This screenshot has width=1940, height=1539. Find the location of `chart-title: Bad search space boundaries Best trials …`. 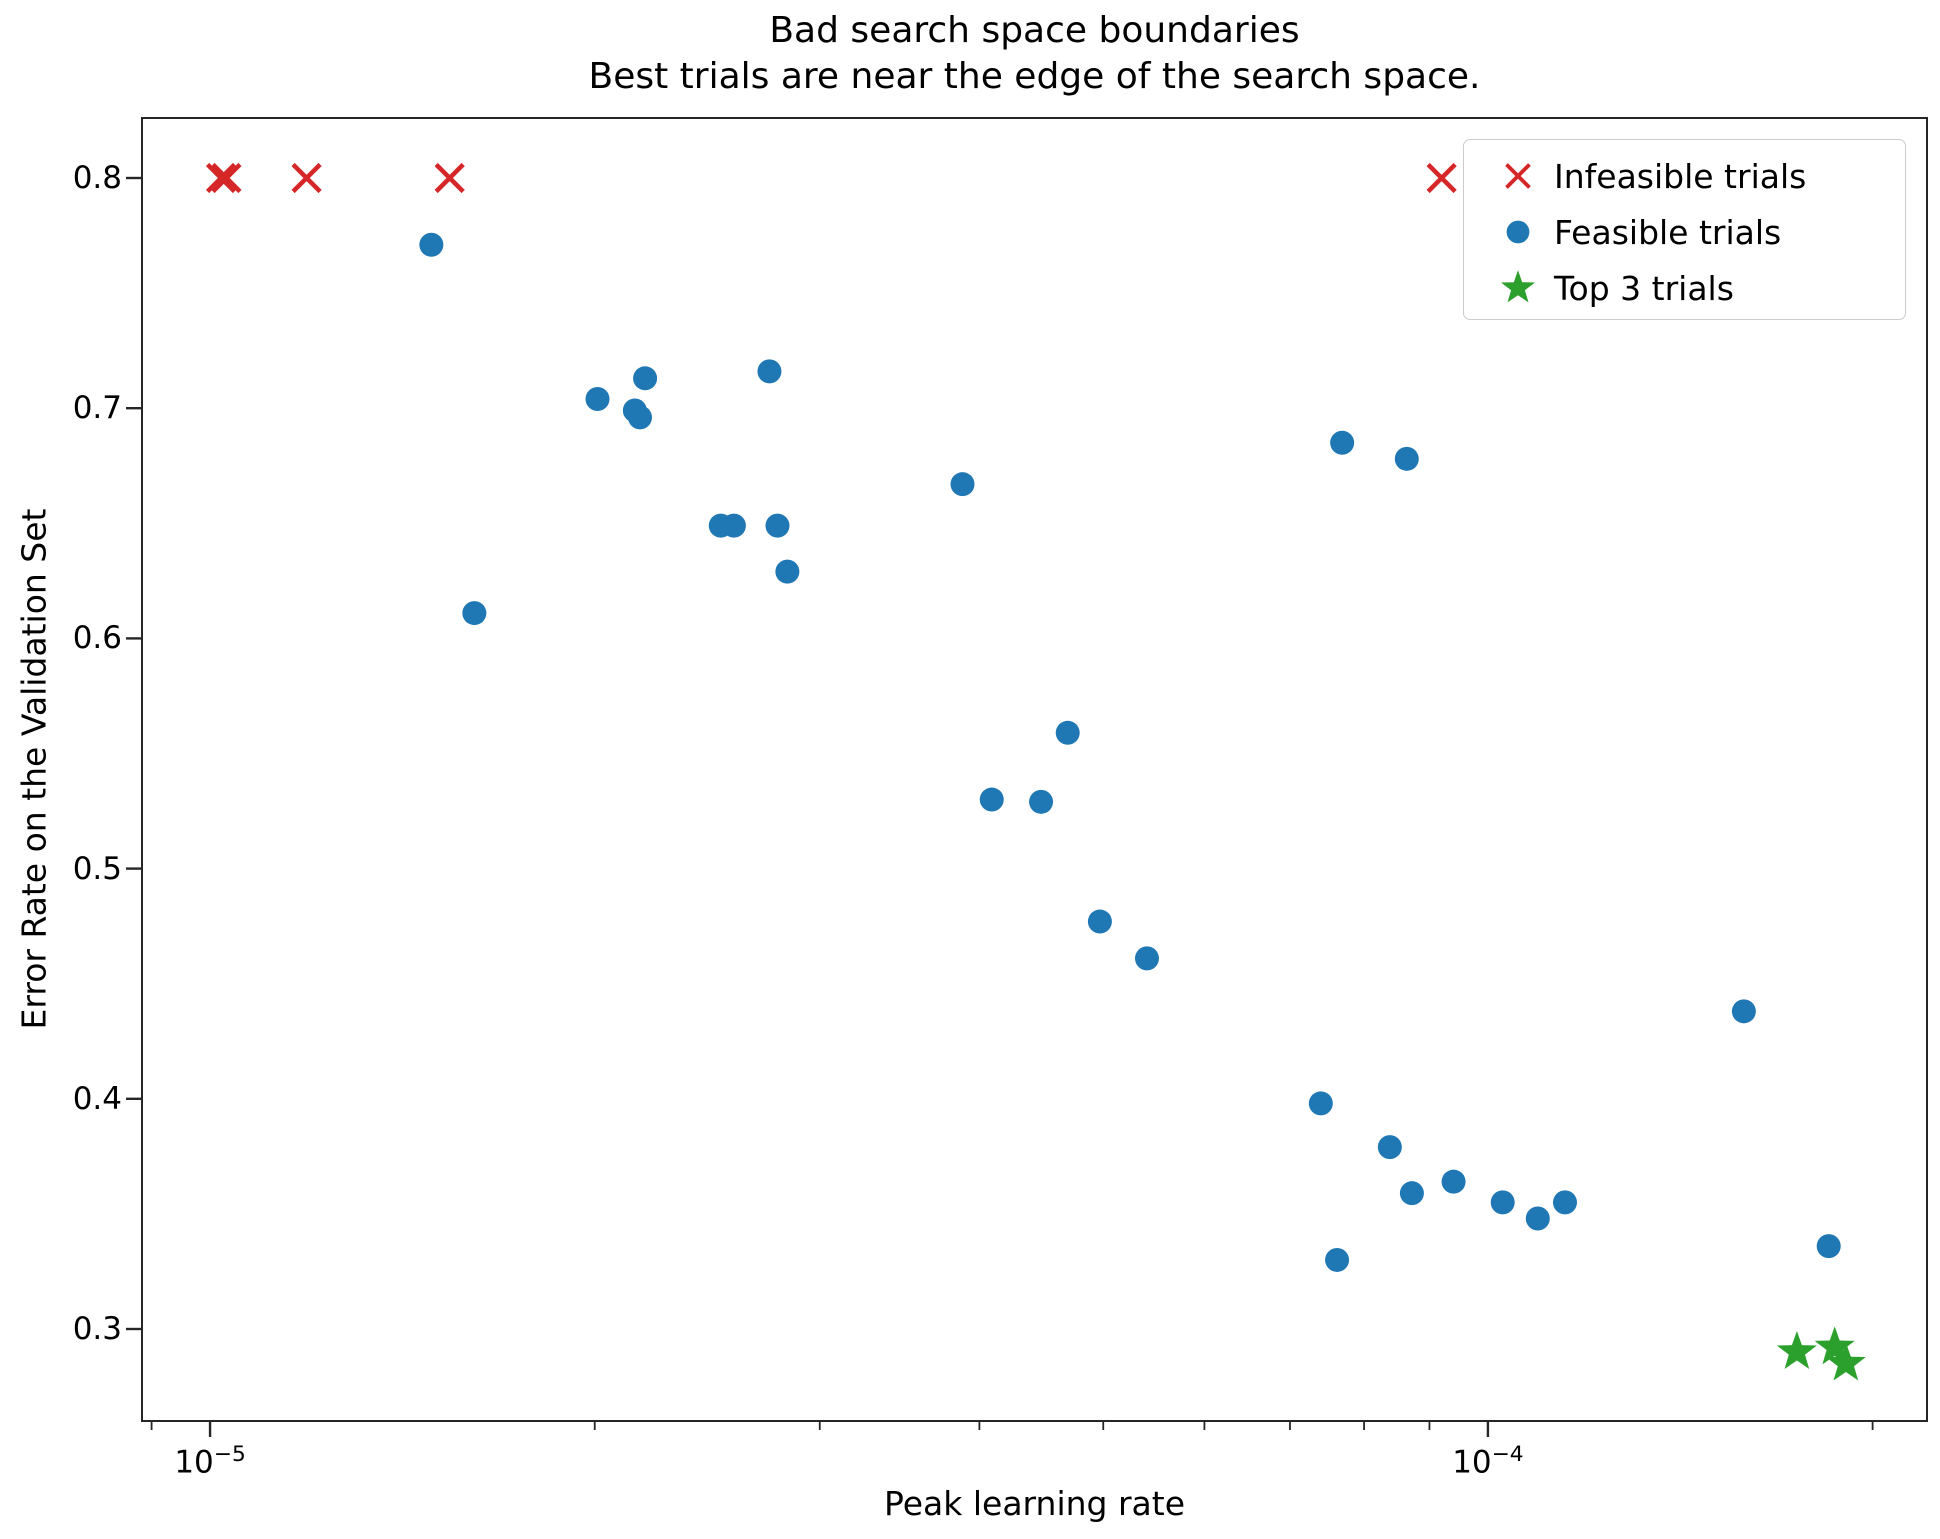

chart-title: Bad search space boundaries Best trials … is located at coordinates (1034, 54).